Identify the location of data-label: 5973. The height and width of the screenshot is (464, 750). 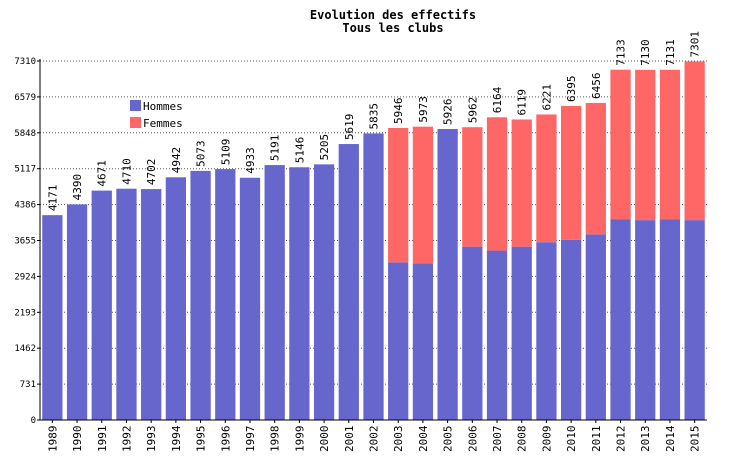
(423, 109).